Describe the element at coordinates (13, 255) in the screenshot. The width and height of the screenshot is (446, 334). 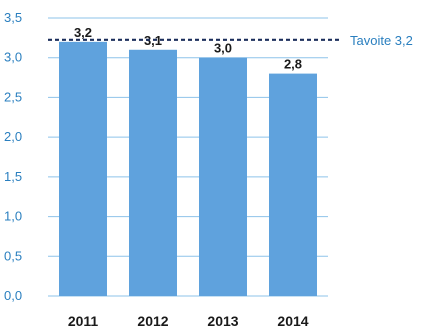
I see `y-tick-label: 0,5` at that location.